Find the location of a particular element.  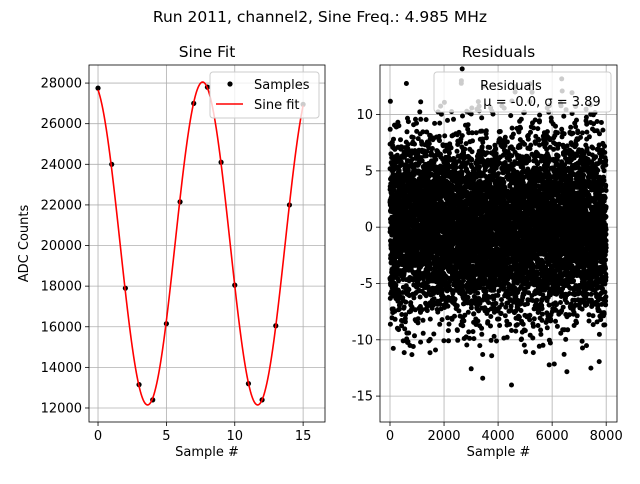

axes-title: Residuals is located at coordinates (499, 52).